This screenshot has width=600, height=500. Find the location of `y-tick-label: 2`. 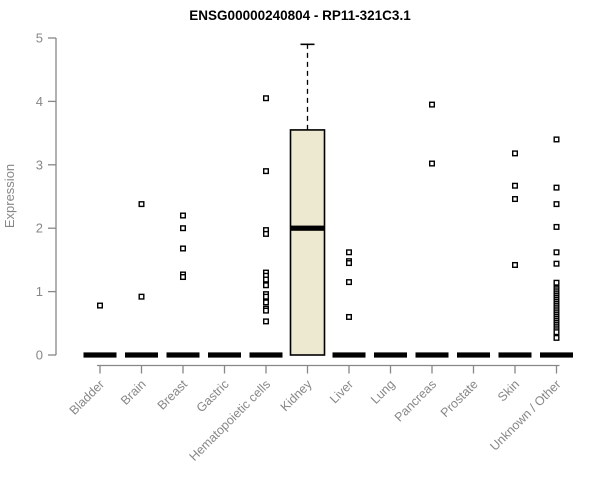

y-tick-label: 2 is located at coordinates (39, 228).